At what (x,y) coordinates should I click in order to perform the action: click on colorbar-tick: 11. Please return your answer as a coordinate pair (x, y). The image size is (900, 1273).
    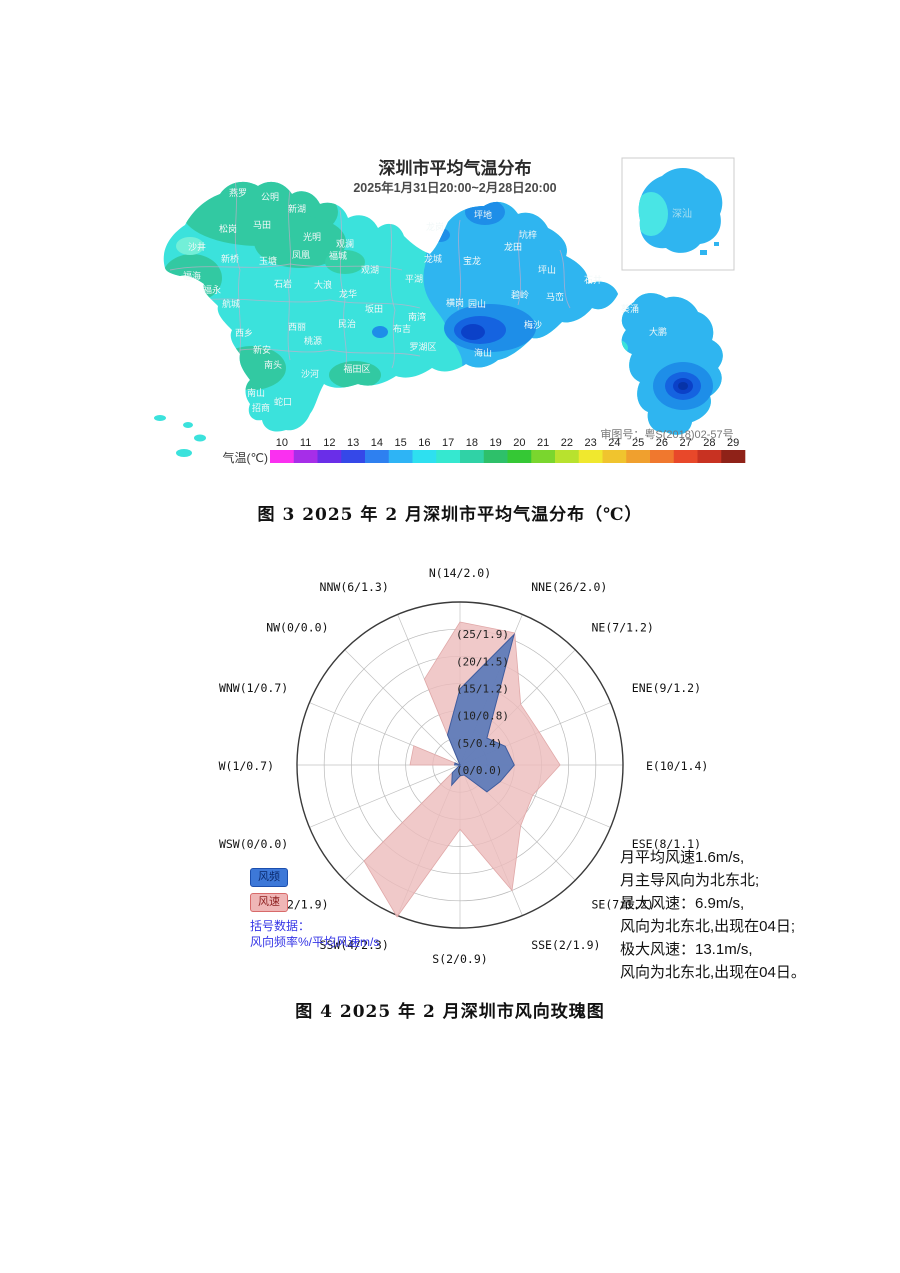
    Looking at the image, I should click on (305, 443).